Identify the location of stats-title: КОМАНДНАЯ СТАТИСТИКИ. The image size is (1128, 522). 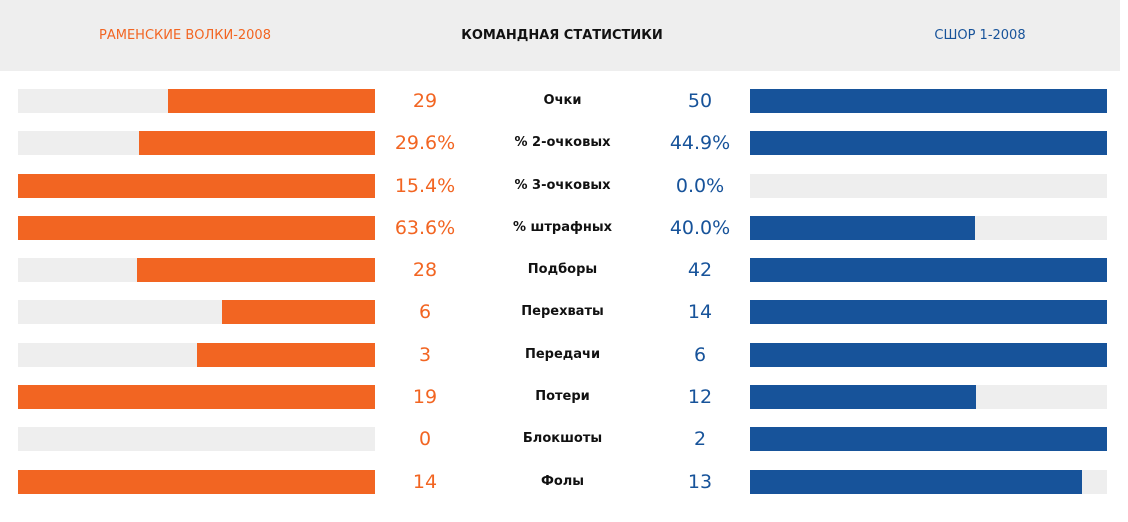
(562, 35).